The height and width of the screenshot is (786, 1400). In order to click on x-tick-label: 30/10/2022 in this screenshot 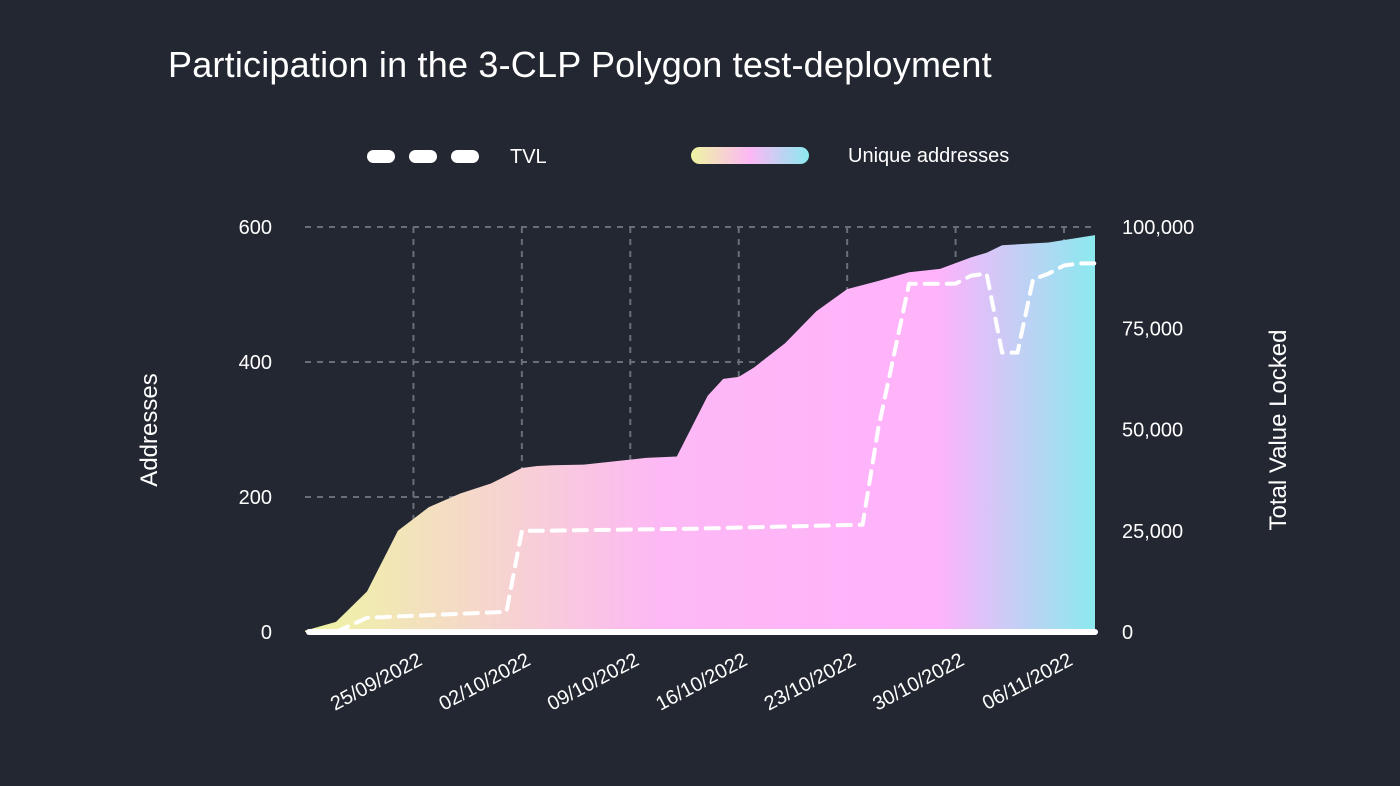, I will do `click(918, 682)`.